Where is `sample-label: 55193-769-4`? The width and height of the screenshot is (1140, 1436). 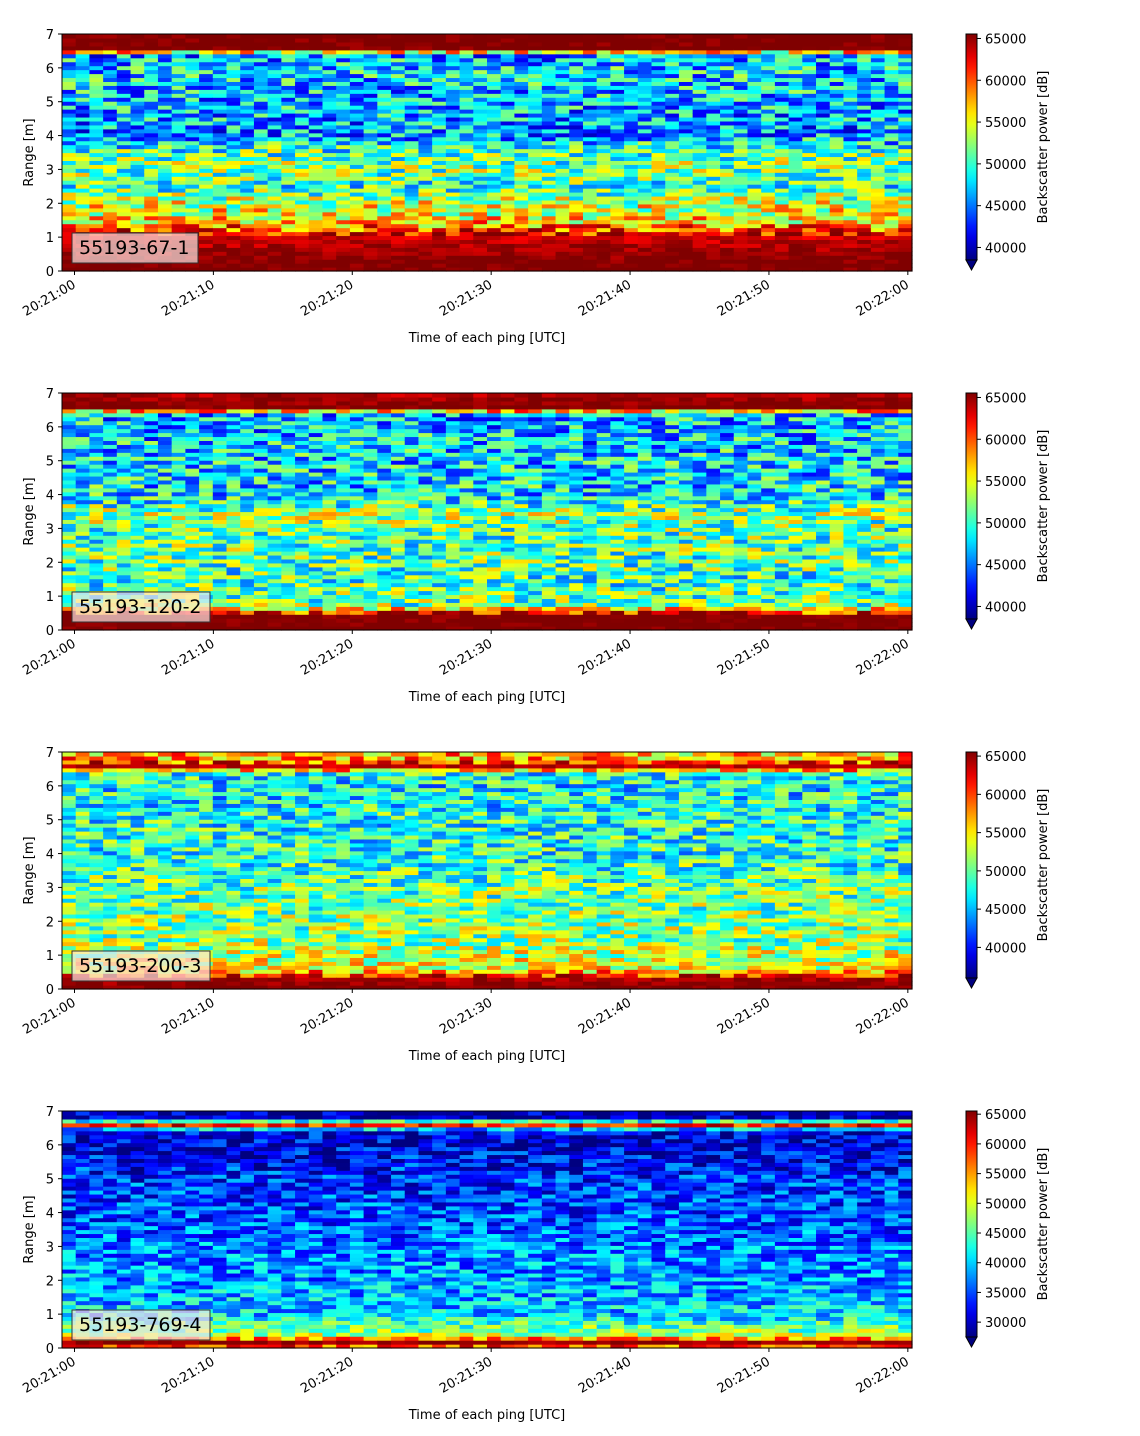 sample-label: 55193-769-4 is located at coordinates (140, 1325).